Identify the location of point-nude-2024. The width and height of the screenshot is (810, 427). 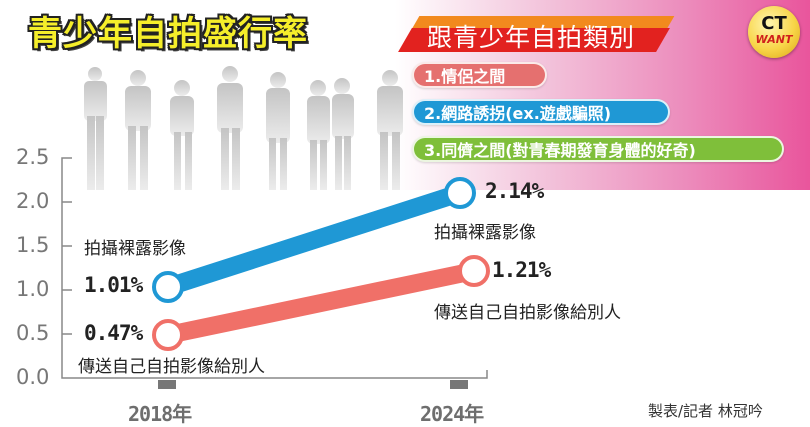
(460, 193).